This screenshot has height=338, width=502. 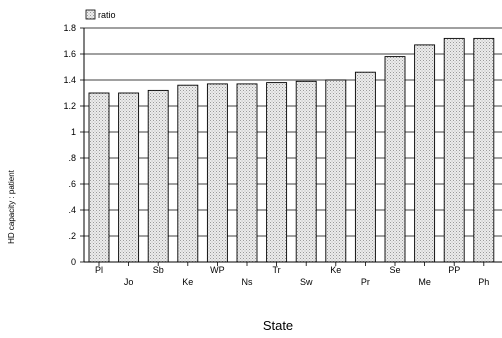 I want to click on y-tick-label: .2, so click(x=72, y=236).